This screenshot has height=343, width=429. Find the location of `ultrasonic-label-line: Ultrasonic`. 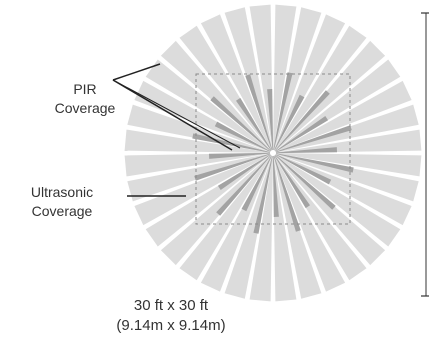

ultrasonic-label-line: Ultrasonic is located at coordinates (62, 192).